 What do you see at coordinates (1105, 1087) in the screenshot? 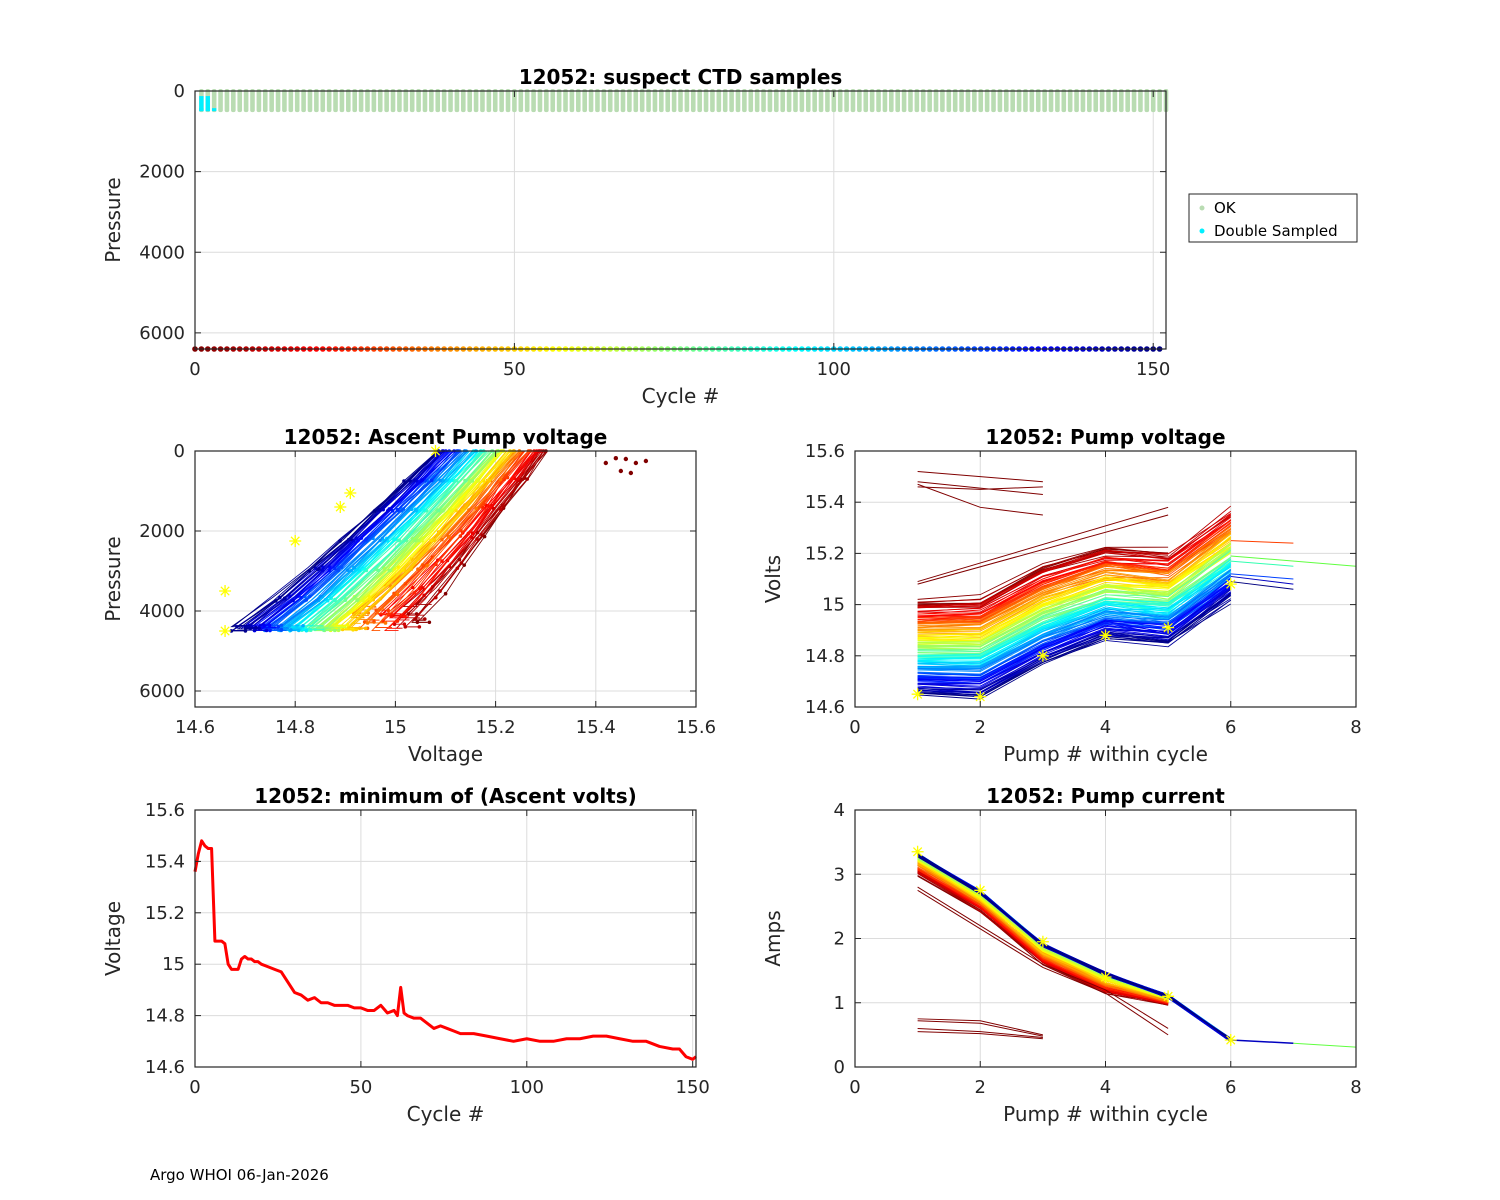
I see `x-tick-label: 4` at bounding box center [1105, 1087].